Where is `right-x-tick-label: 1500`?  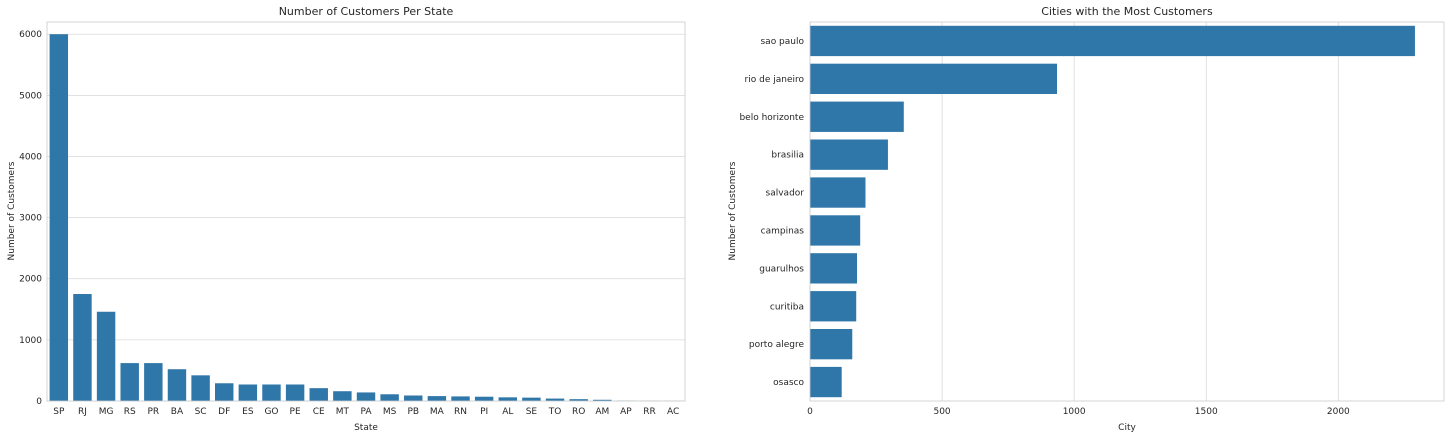 right-x-tick-label: 1500 is located at coordinates (1206, 412).